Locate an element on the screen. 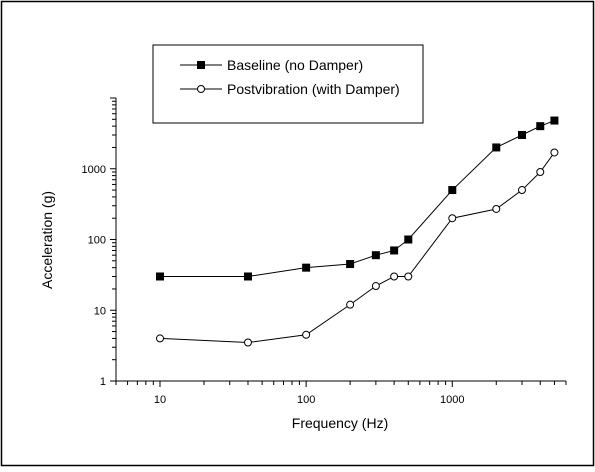 This screenshot has height=472, width=595. x-axis-label: Frequency (Hz) is located at coordinates (340, 423).